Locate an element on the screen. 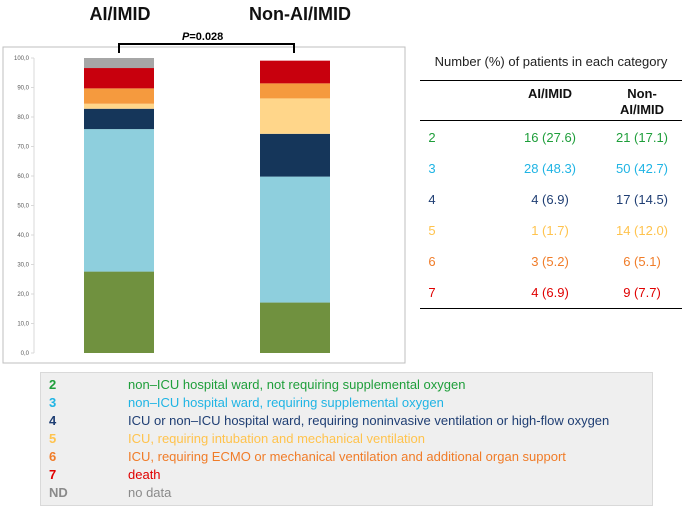 This screenshot has width=688, height=507. table-top-rule is located at coordinates (551, 80).